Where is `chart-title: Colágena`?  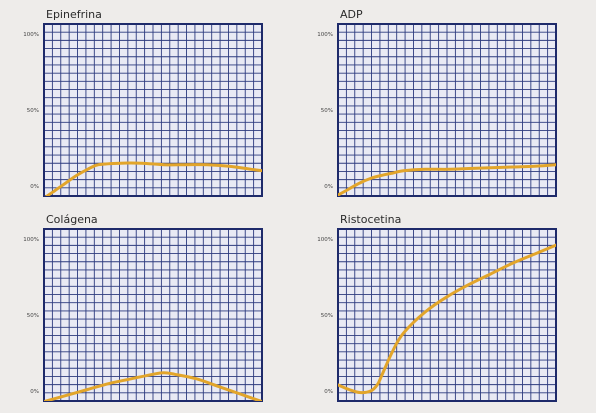 chart-title: Colágena is located at coordinates (72, 219).